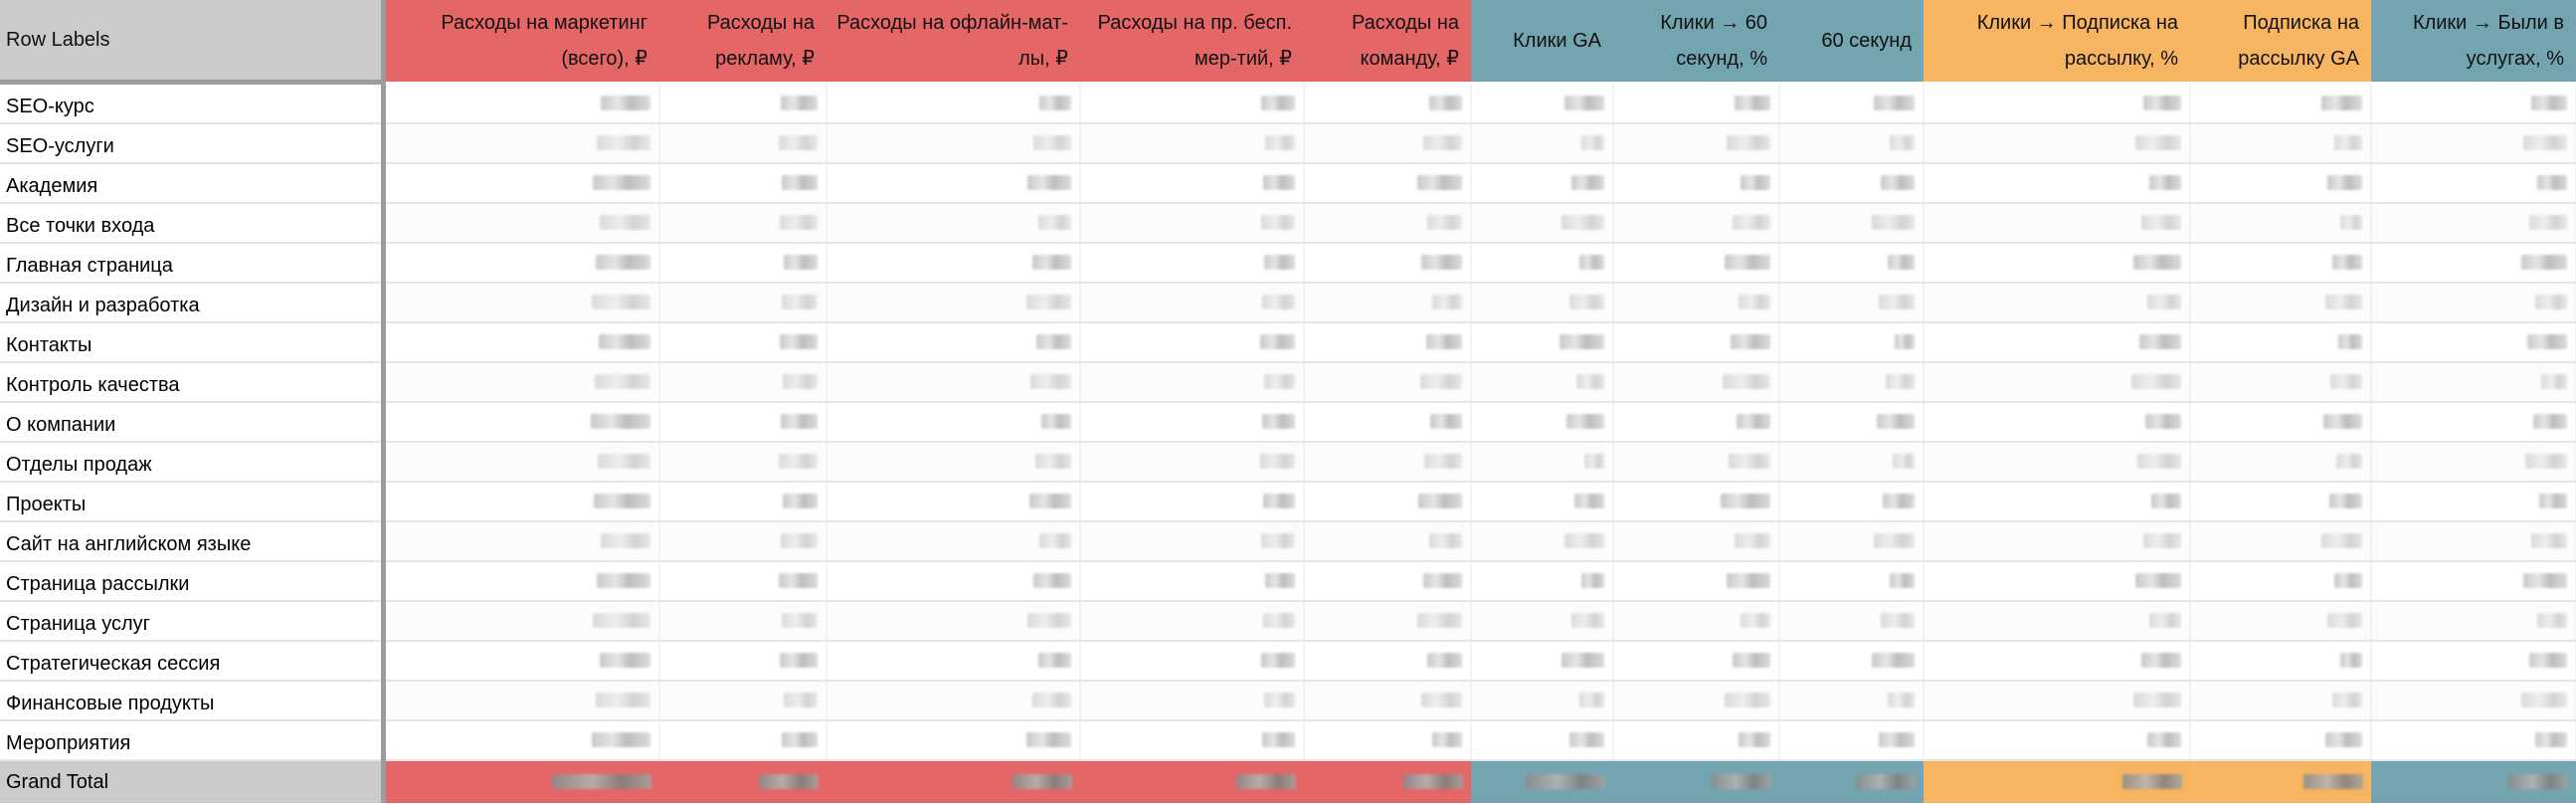 This screenshot has height=804, width=2576. I want to click on row-label: SEO-курс, so click(193, 103).